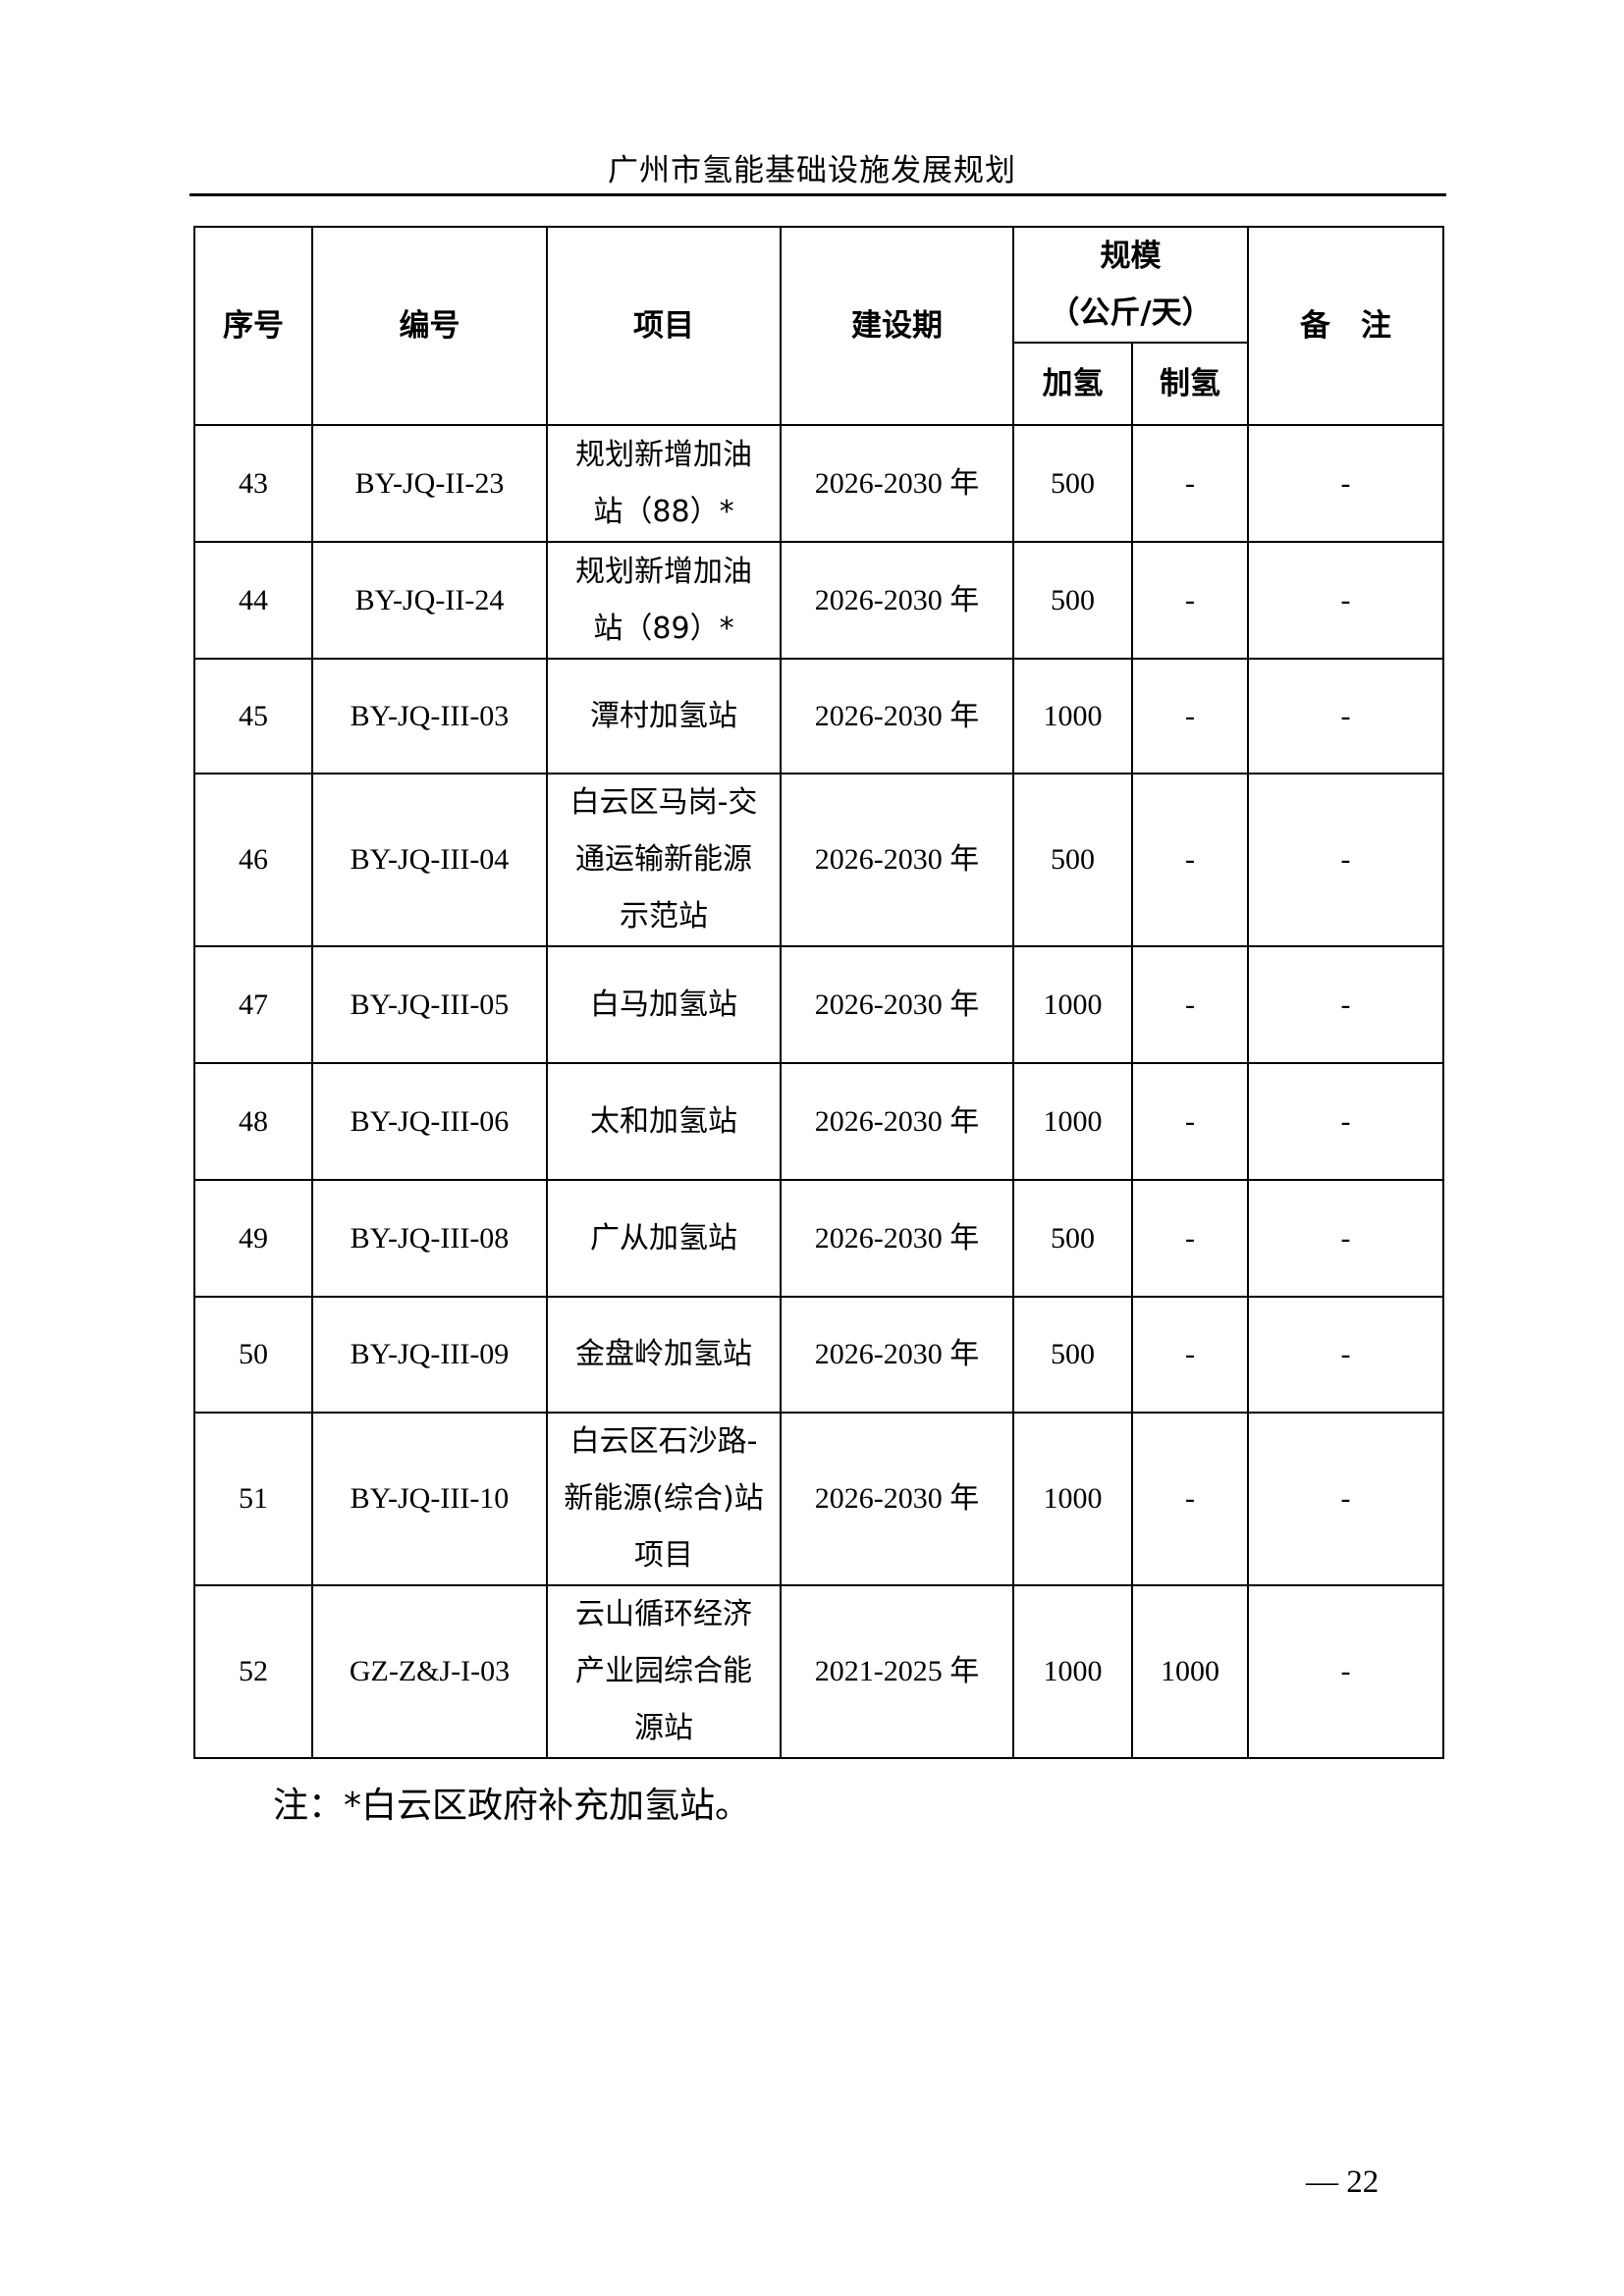  Describe the element at coordinates (1131, 313) in the screenshot. I see `header-scale-unit: （公斤/天）` at that location.